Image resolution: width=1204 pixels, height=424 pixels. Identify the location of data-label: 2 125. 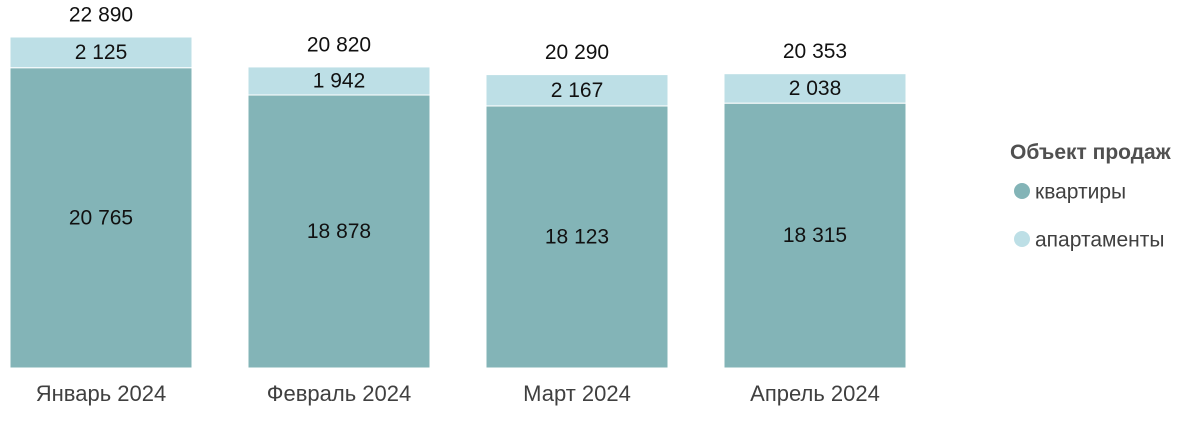
(101, 52).